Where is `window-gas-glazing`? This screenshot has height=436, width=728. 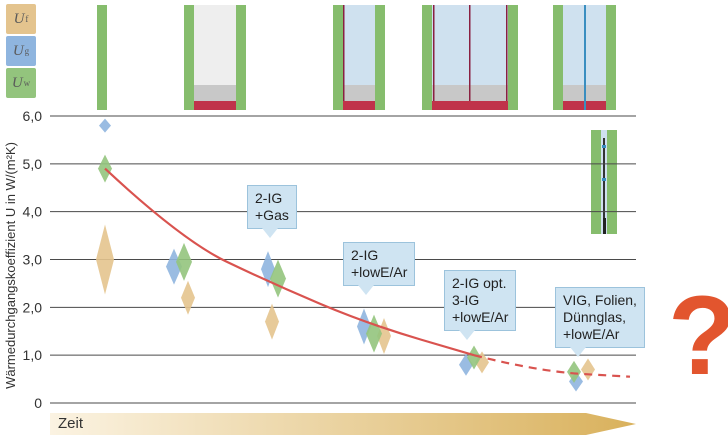 window-gas-glazing is located at coordinates (359, 57).